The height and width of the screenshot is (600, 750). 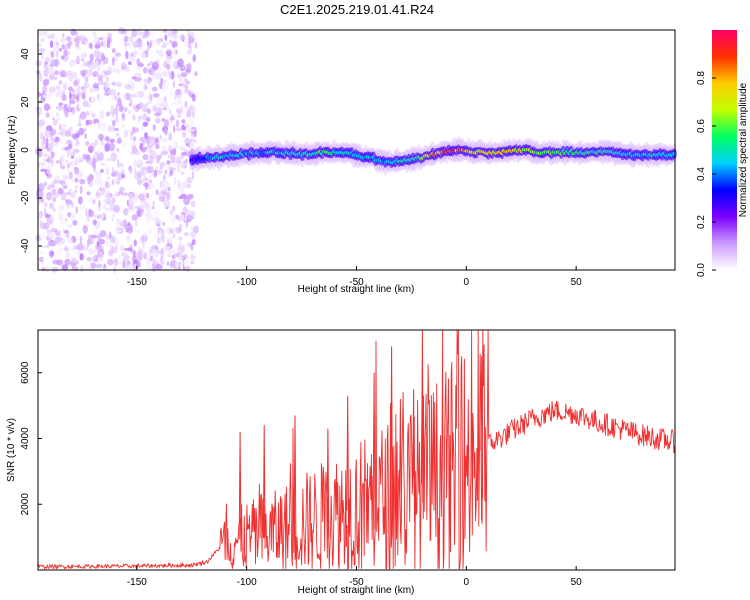 I want to click on colorbar-tick-label: 0.4, so click(x=701, y=174).